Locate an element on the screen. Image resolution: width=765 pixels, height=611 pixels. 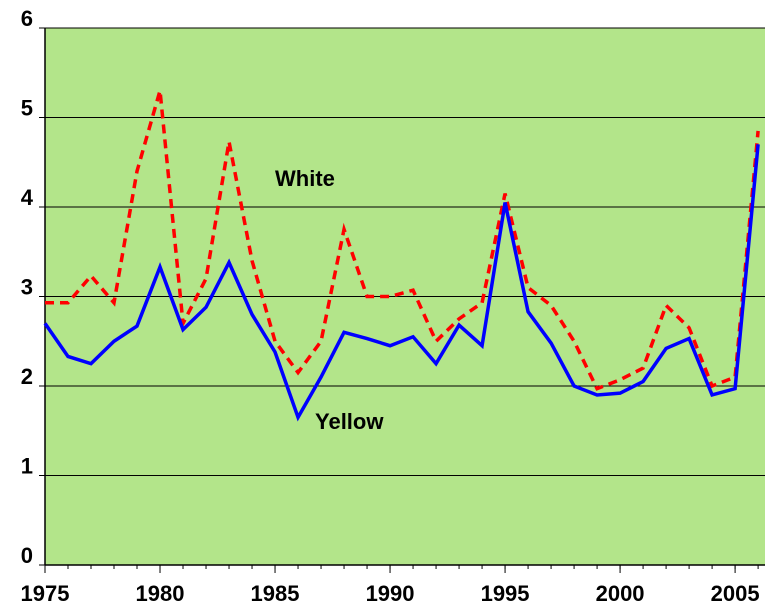
series-label: White is located at coordinates (305, 178).